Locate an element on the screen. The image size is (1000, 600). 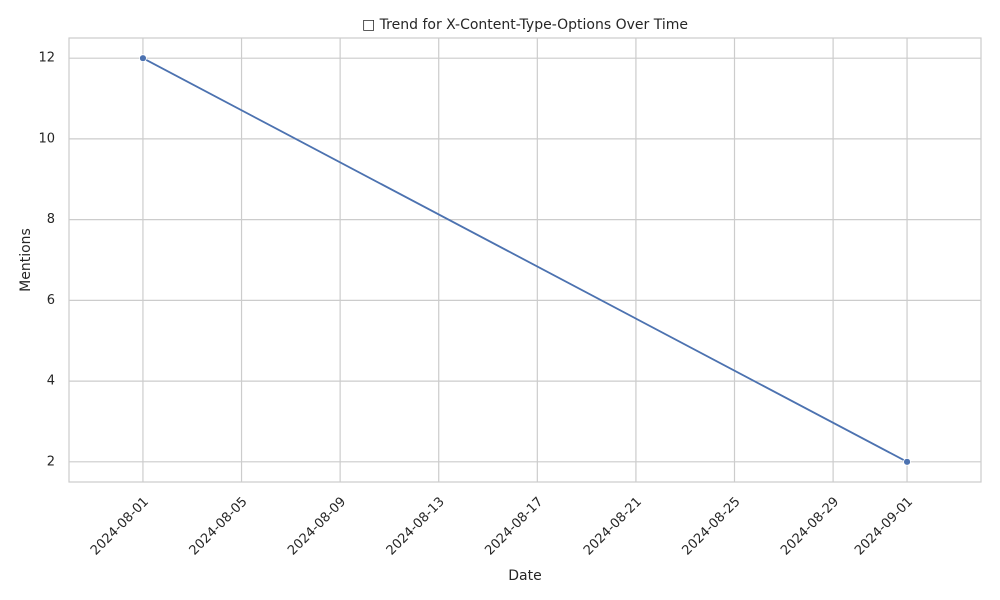
x-axis-label: Date is located at coordinates (524, 576).